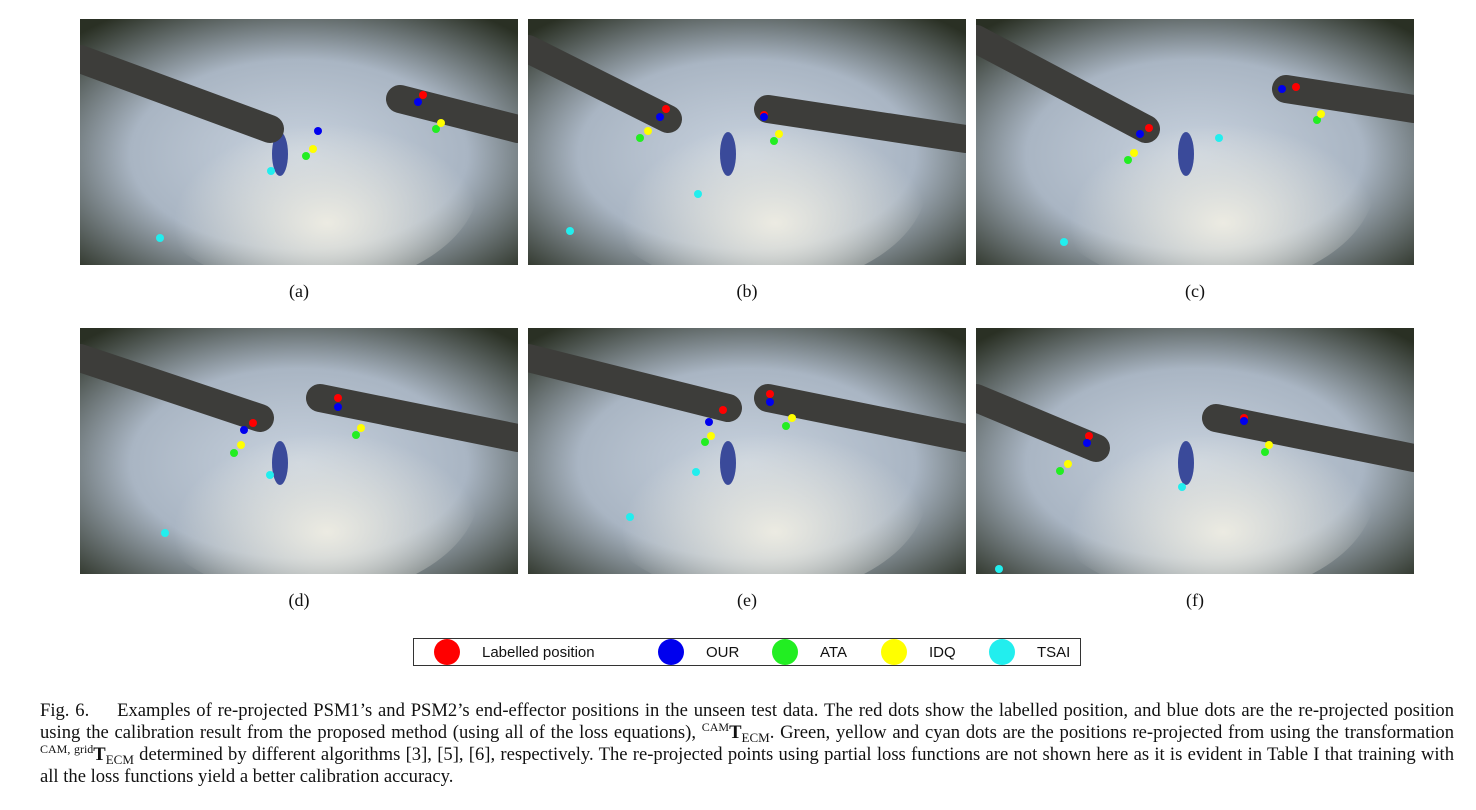  What do you see at coordinates (833, 652) in the screenshot?
I see `legend-label-ata: ATA` at bounding box center [833, 652].